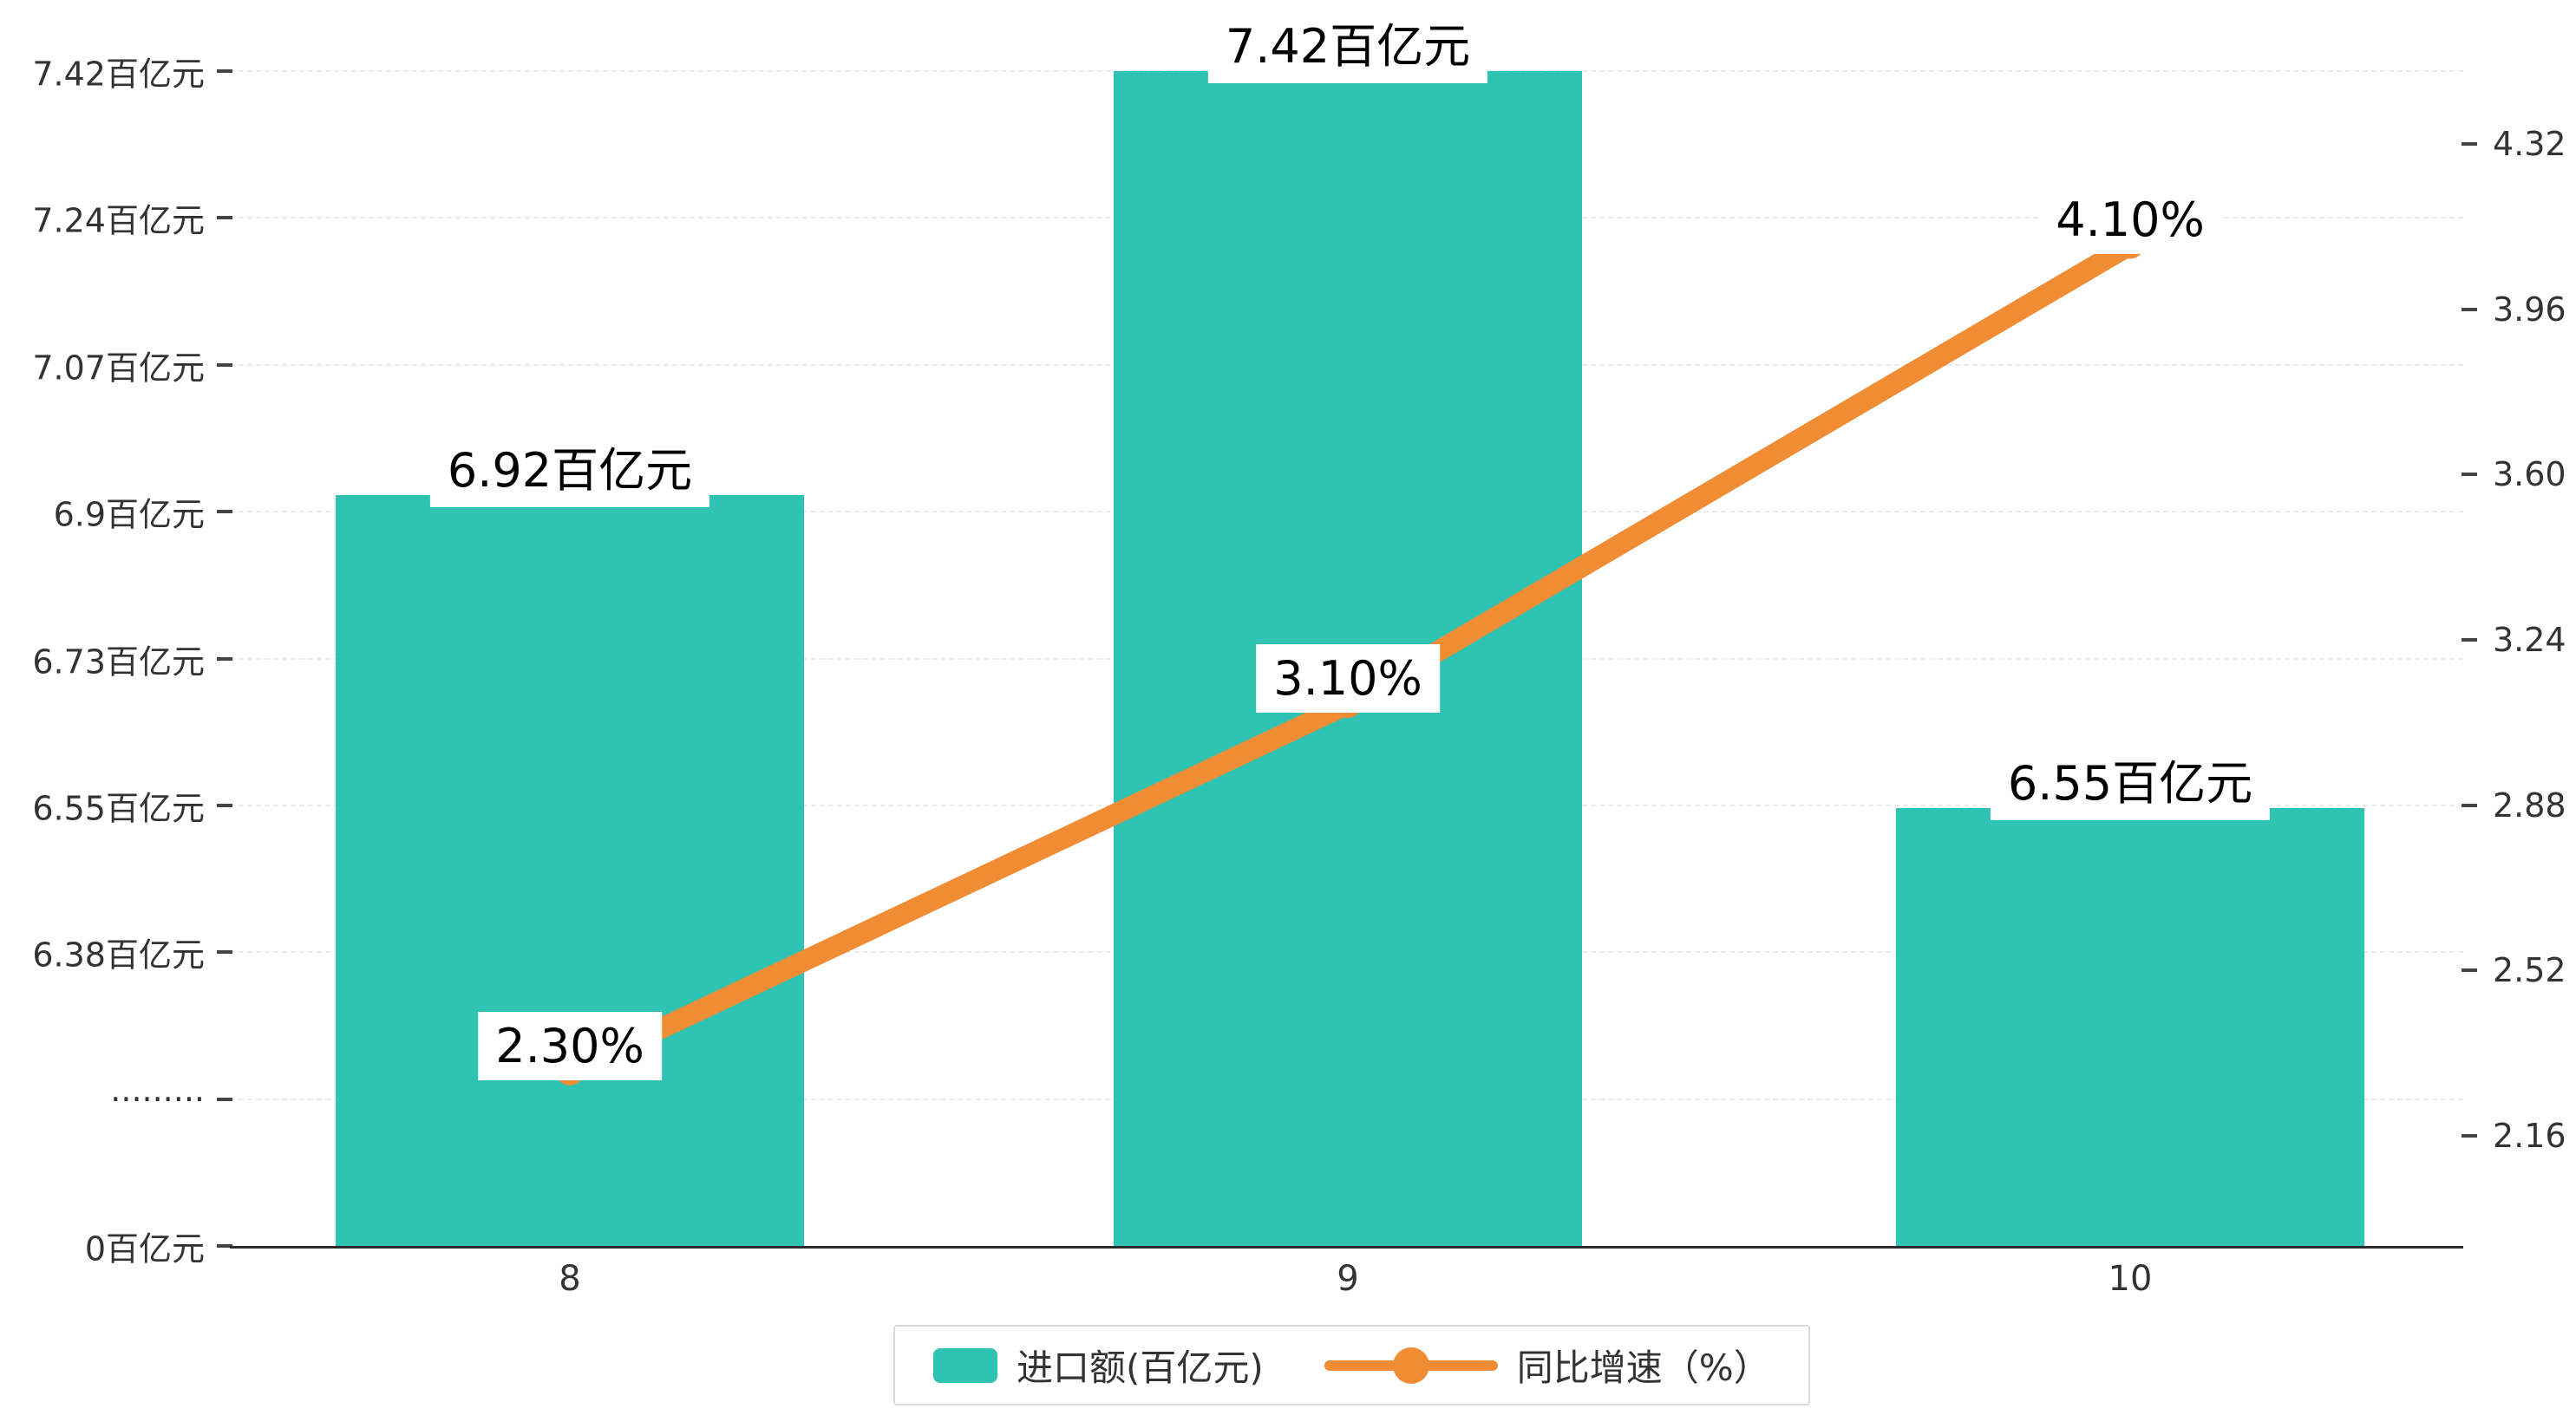  Describe the element at coordinates (570, 1045) in the screenshot. I see `line-value-label: 2.30%` at that location.